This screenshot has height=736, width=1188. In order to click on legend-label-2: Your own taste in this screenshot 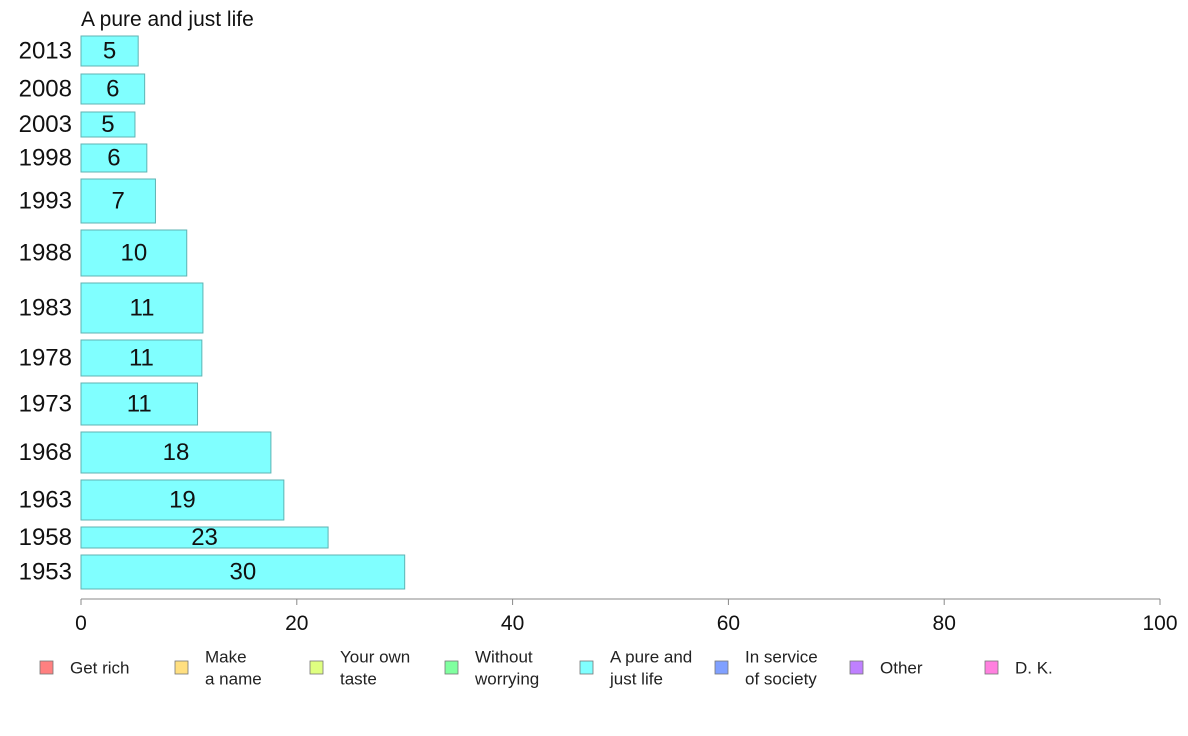, I will do `click(375, 668)`.